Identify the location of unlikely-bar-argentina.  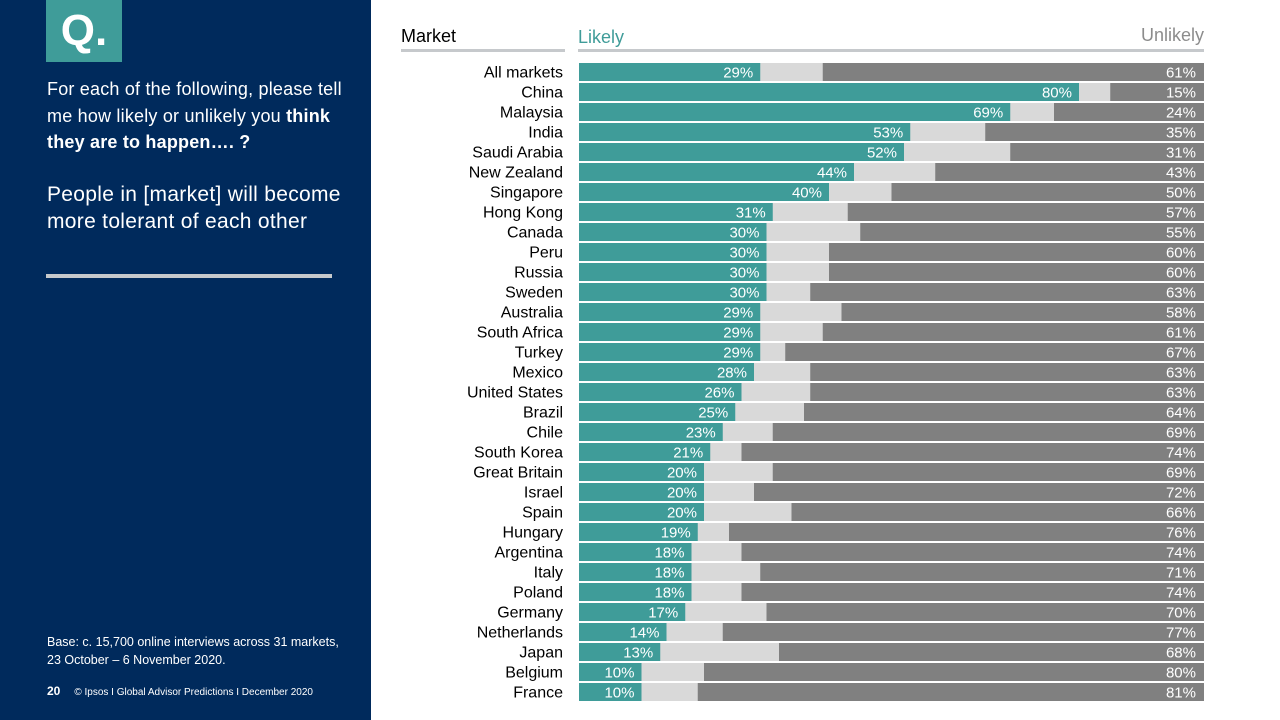
(972, 552).